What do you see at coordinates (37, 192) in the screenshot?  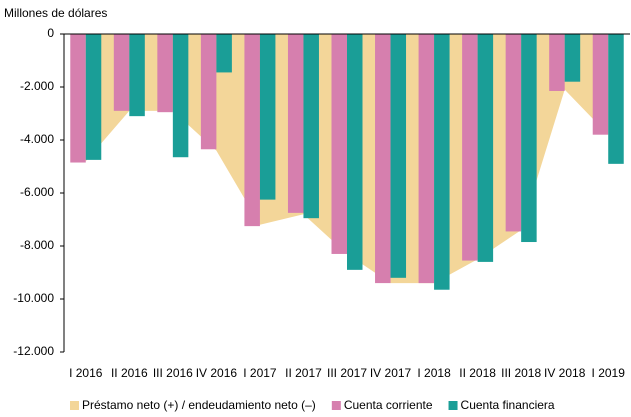 I see `y-tick-label: -6.000` at bounding box center [37, 192].